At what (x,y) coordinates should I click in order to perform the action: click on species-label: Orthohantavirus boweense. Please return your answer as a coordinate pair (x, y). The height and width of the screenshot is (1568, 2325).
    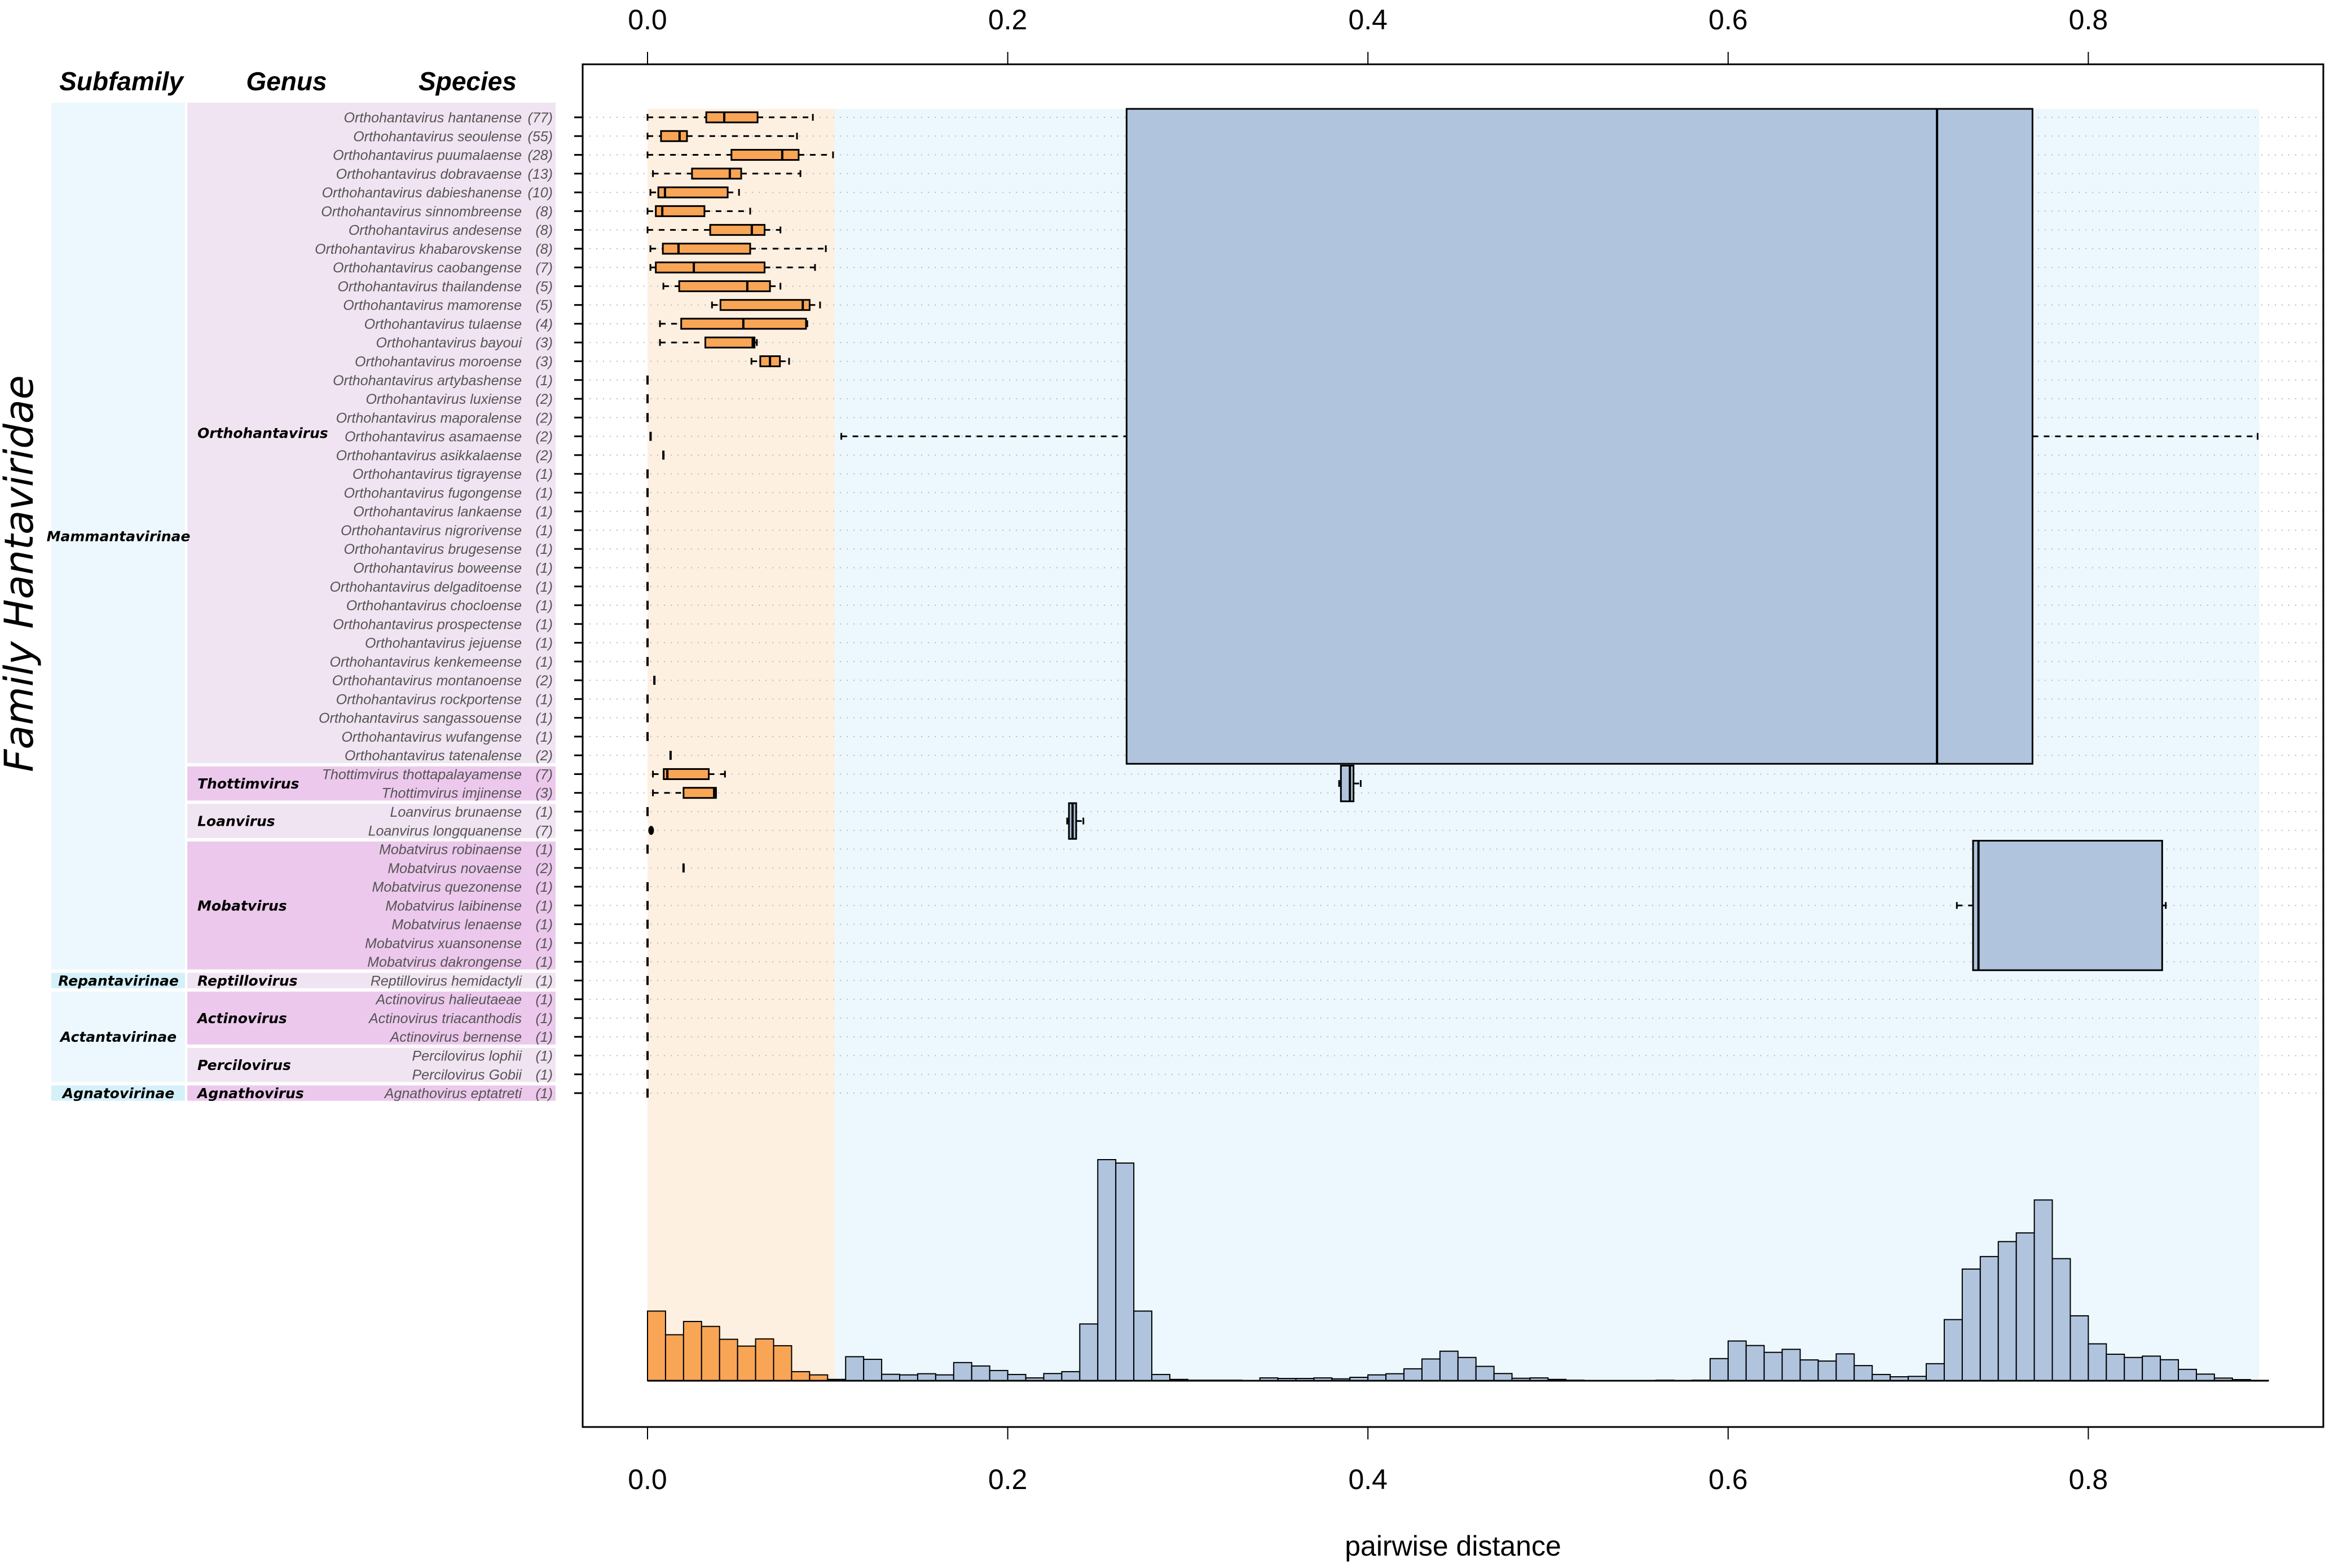
    Looking at the image, I should click on (437, 568).